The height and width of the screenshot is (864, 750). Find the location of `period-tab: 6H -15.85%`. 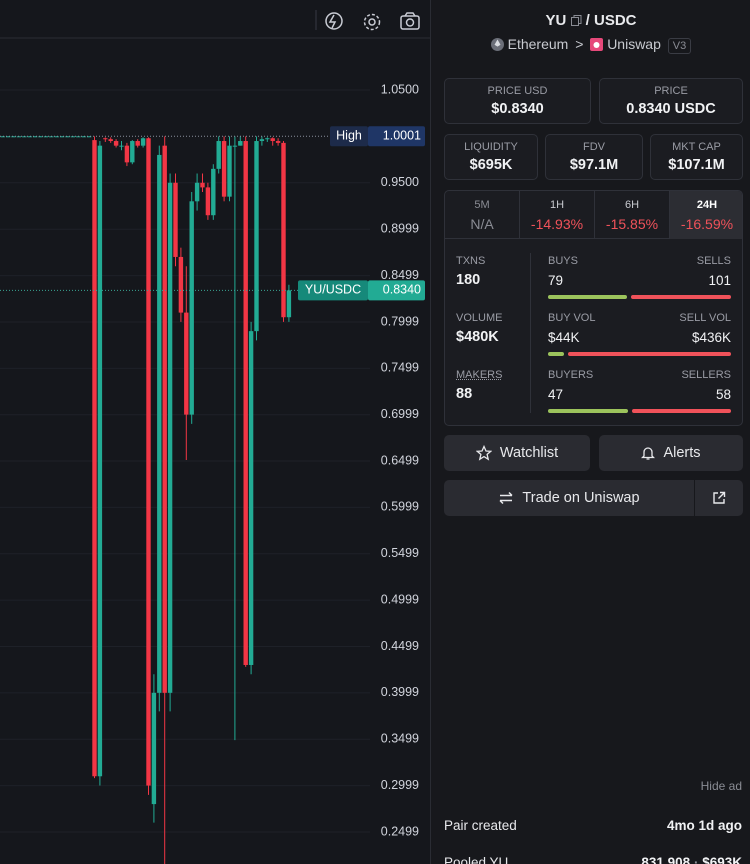

period-tab: 6H -15.85% is located at coordinates (632, 215).